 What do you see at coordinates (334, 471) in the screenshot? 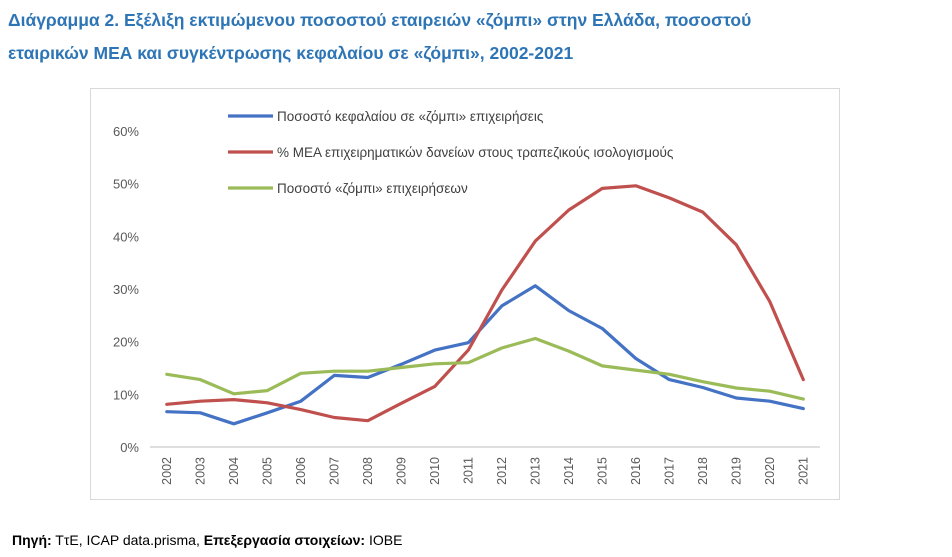
I see `x-tick-label: 2007` at bounding box center [334, 471].